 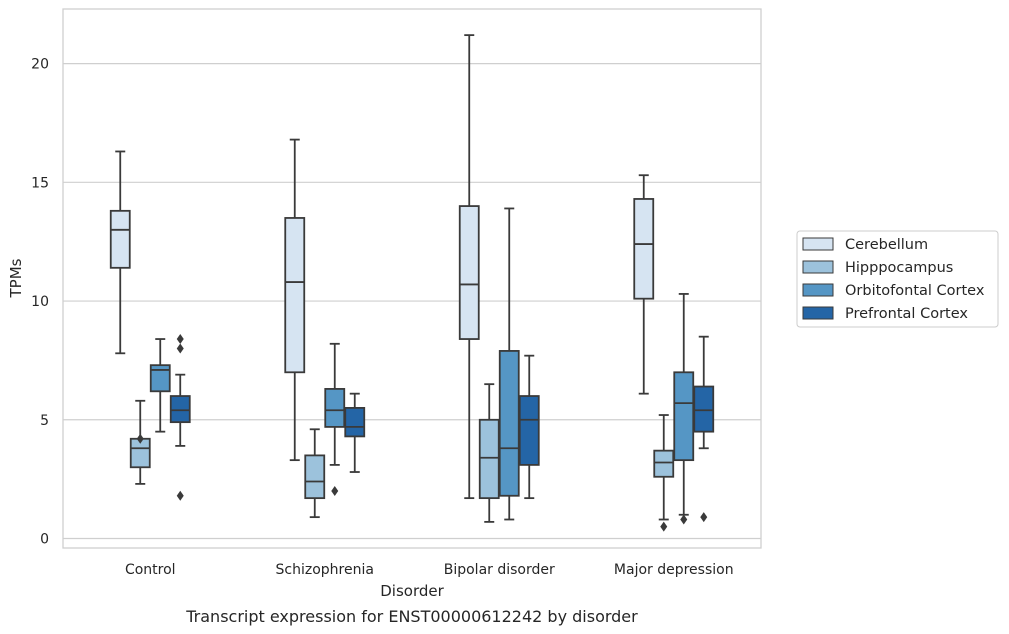 What do you see at coordinates (412, 591) in the screenshot?
I see `x-axis-title: Disorder` at bounding box center [412, 591].